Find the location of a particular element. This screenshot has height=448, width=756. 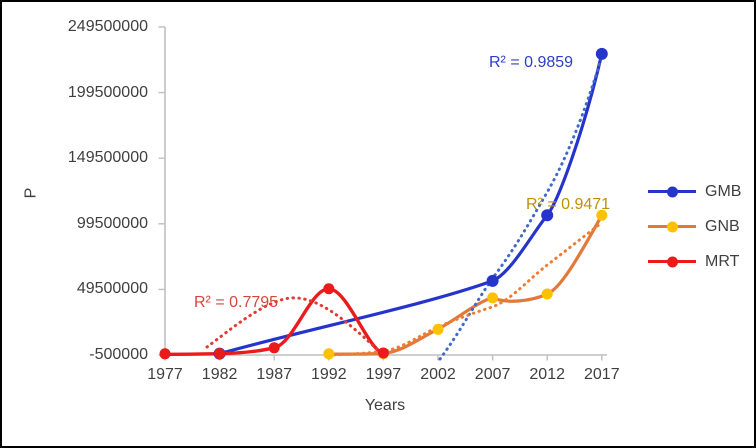

x-tick-label: 1977 is located at coordinates (165, 374).